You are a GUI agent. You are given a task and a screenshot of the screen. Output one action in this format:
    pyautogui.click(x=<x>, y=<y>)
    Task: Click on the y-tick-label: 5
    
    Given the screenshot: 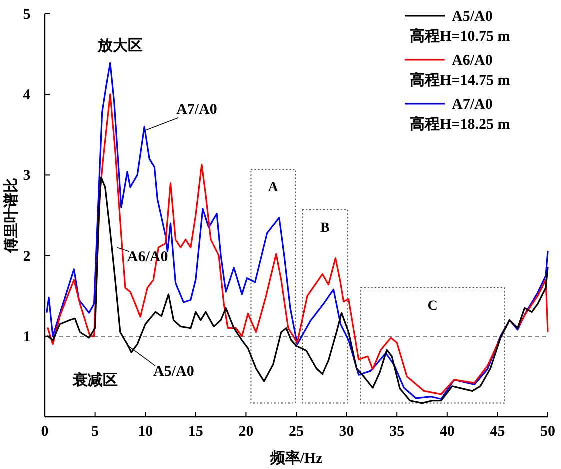 What is the action you would take?
    pyautogui.click(x=27, y=15)
    